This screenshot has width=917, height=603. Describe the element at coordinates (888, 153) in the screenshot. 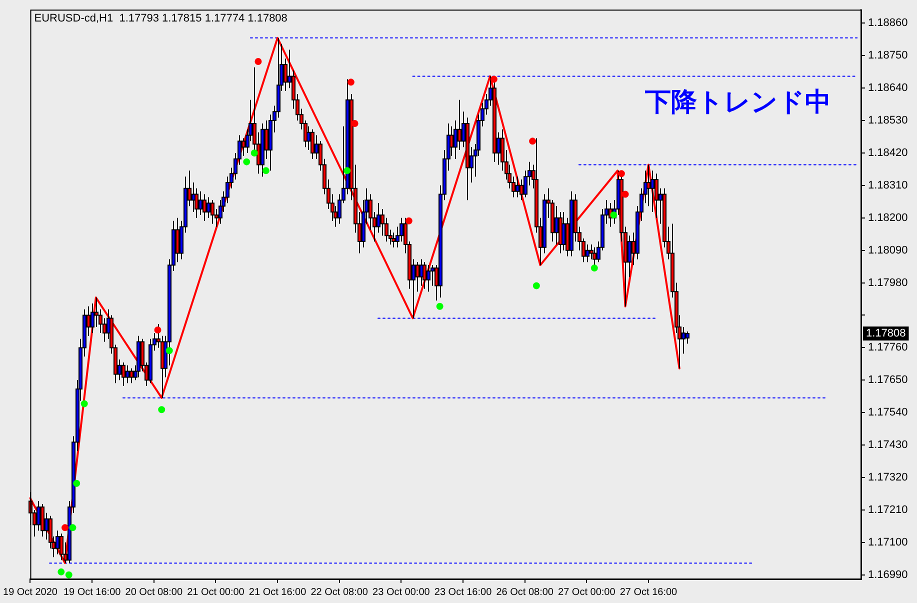

I see `y-tick-label: 1.18420` at that location.